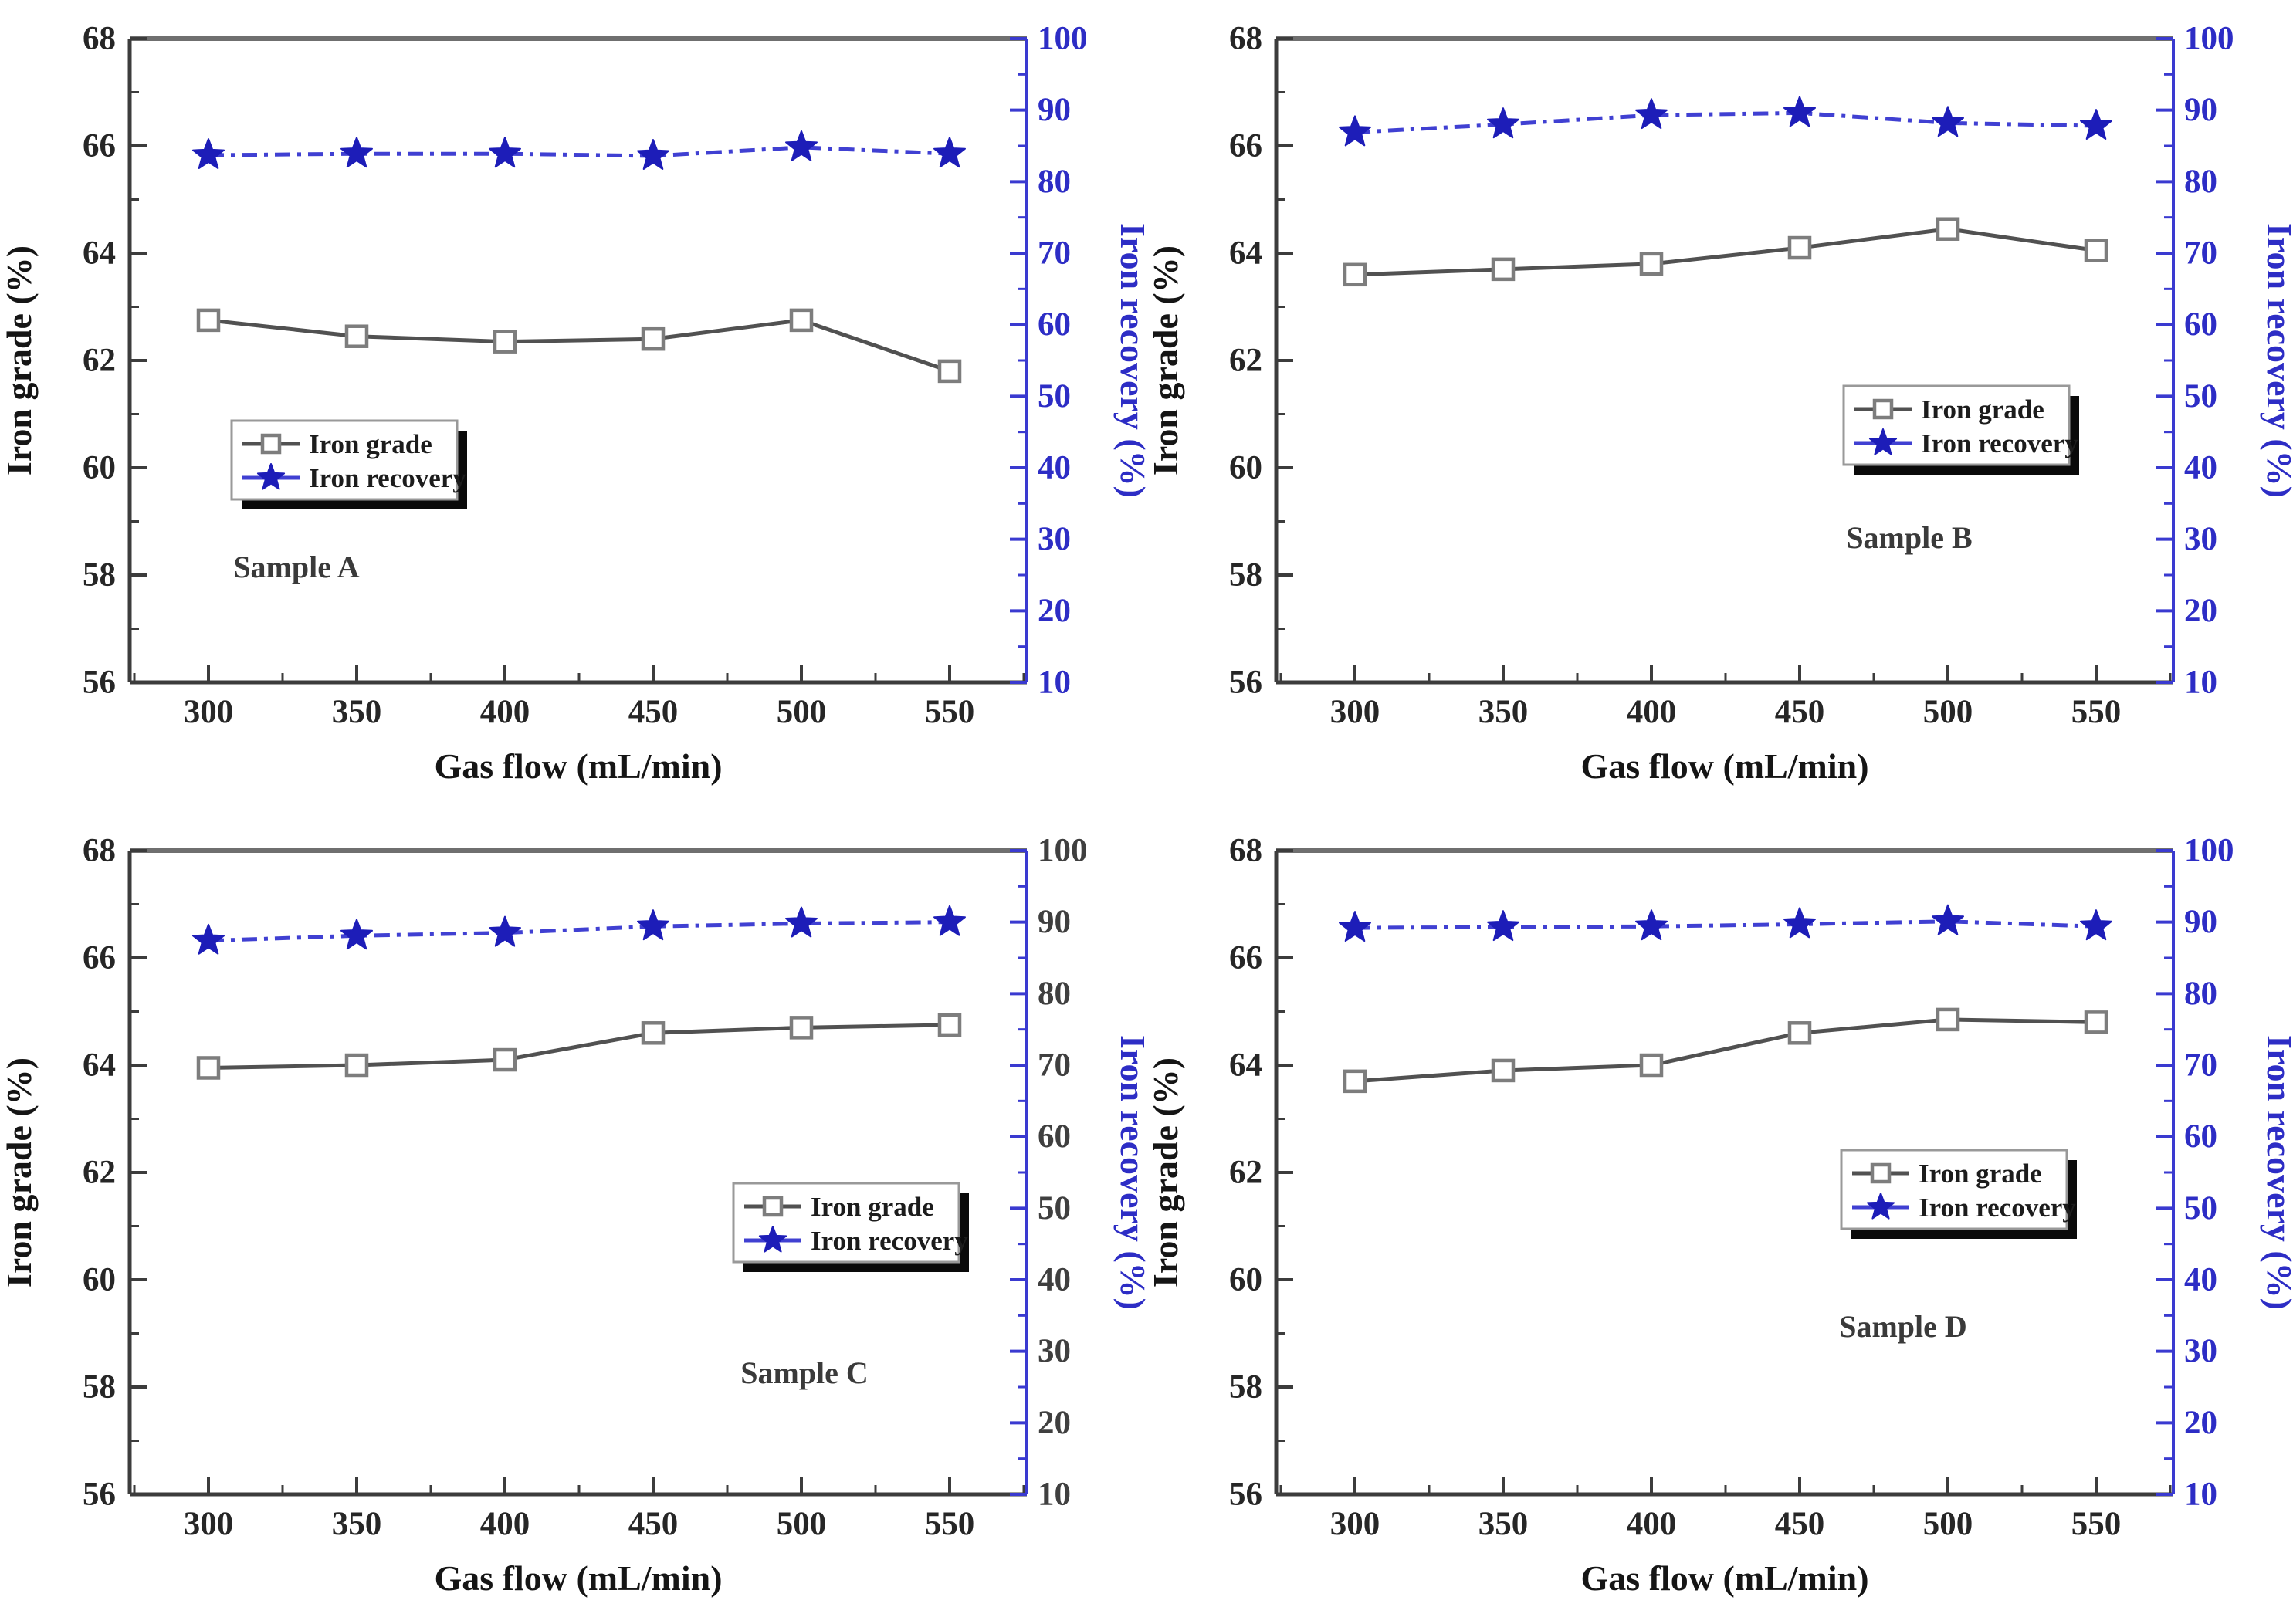 The height and width of the screenshot is (1624, 2293). Describe the element at coordinates (1054, 1136) in the screenshot. I see `right-tick-label: 60` at that location.